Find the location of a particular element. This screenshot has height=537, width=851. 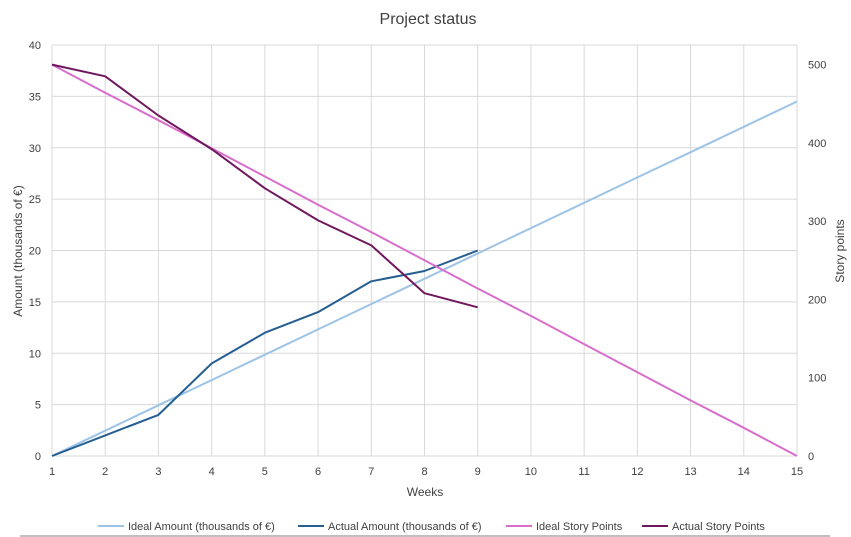

left-tick-label: 0 is located at coordinates (38, 457).